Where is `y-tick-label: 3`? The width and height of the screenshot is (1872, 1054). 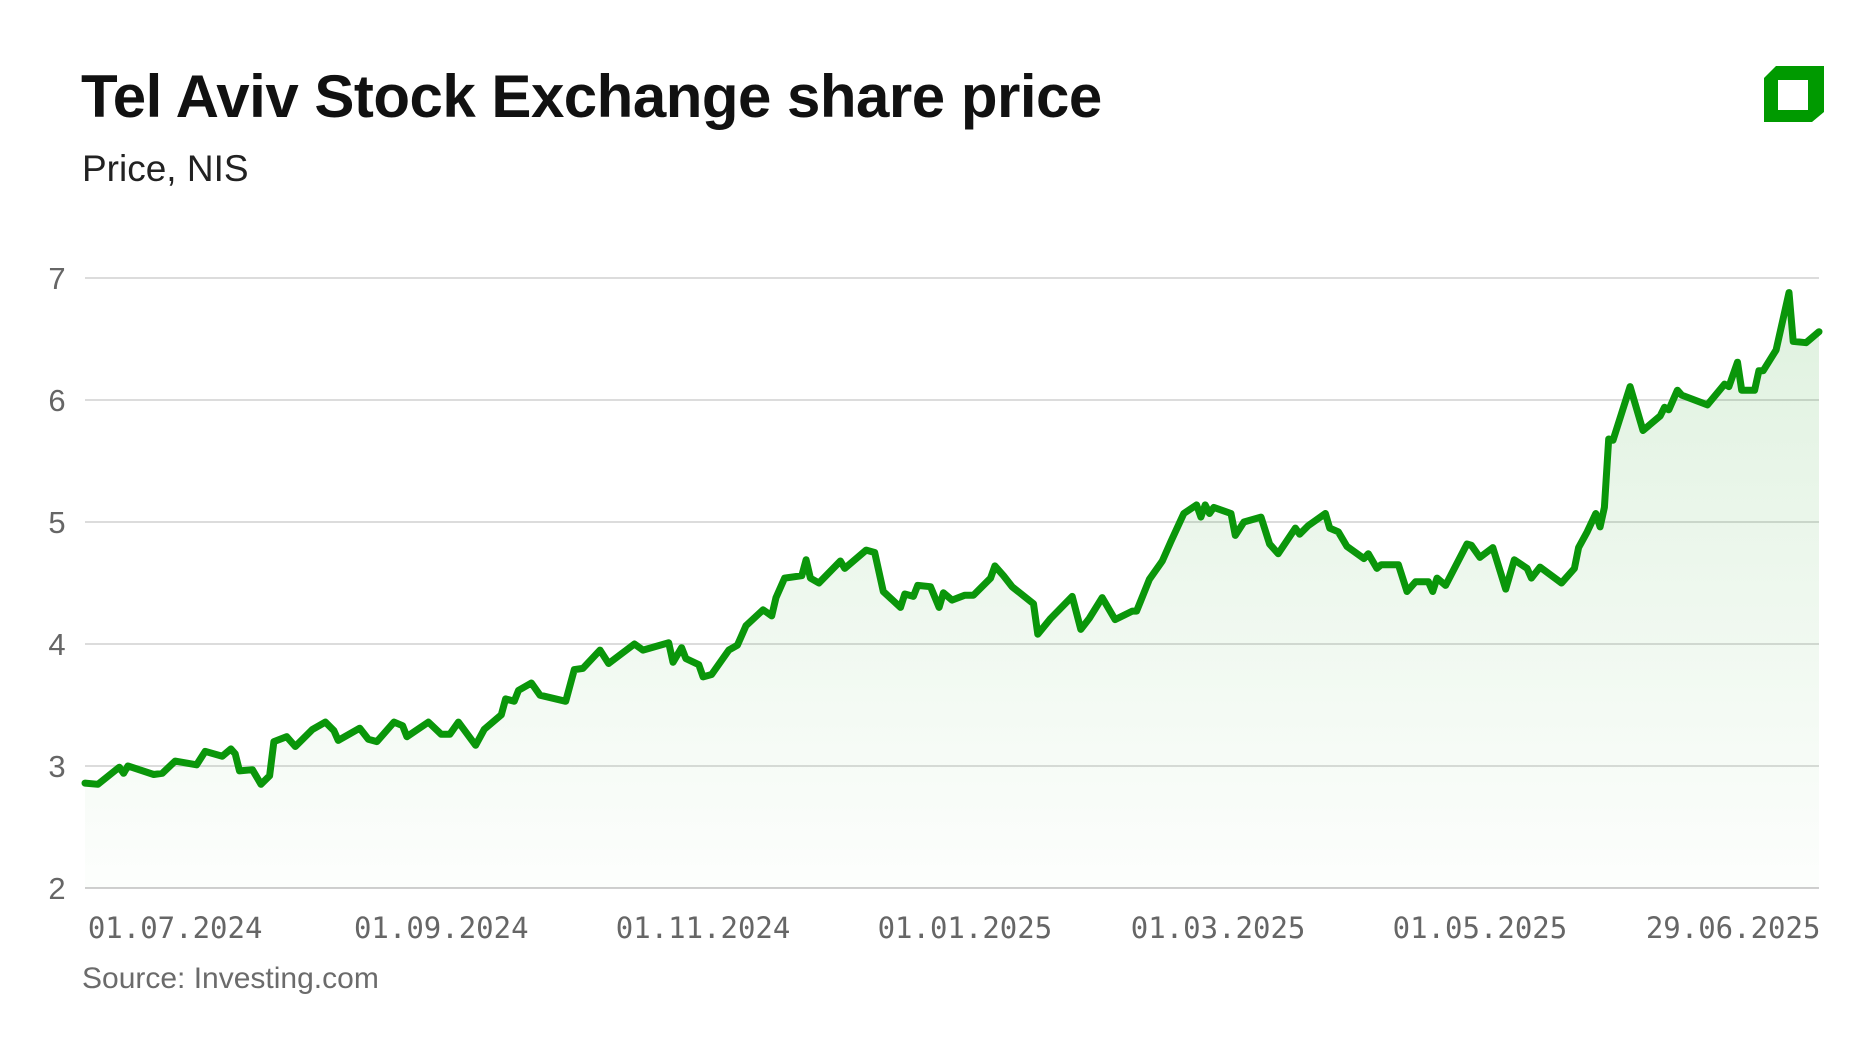
y-tick-label: 3 is located at coordinates (56, 766).